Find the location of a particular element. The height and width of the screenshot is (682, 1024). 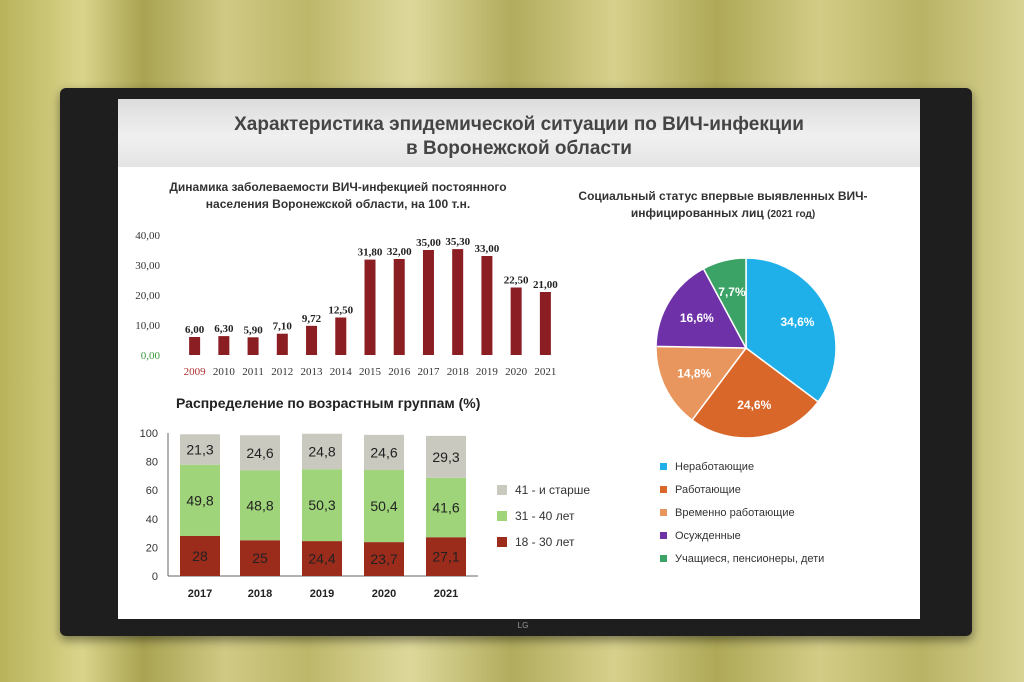

pie-slice-label: 16,6% is located at coordinates (697, 318).